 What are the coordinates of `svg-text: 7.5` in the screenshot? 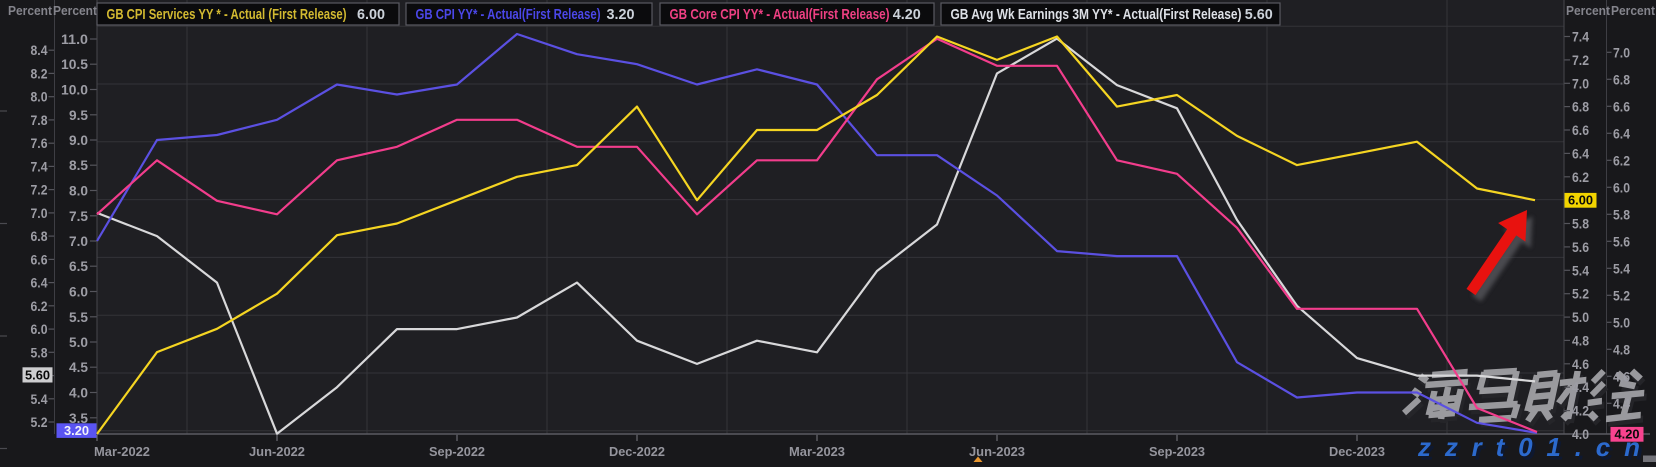 It's located at (78, 216).